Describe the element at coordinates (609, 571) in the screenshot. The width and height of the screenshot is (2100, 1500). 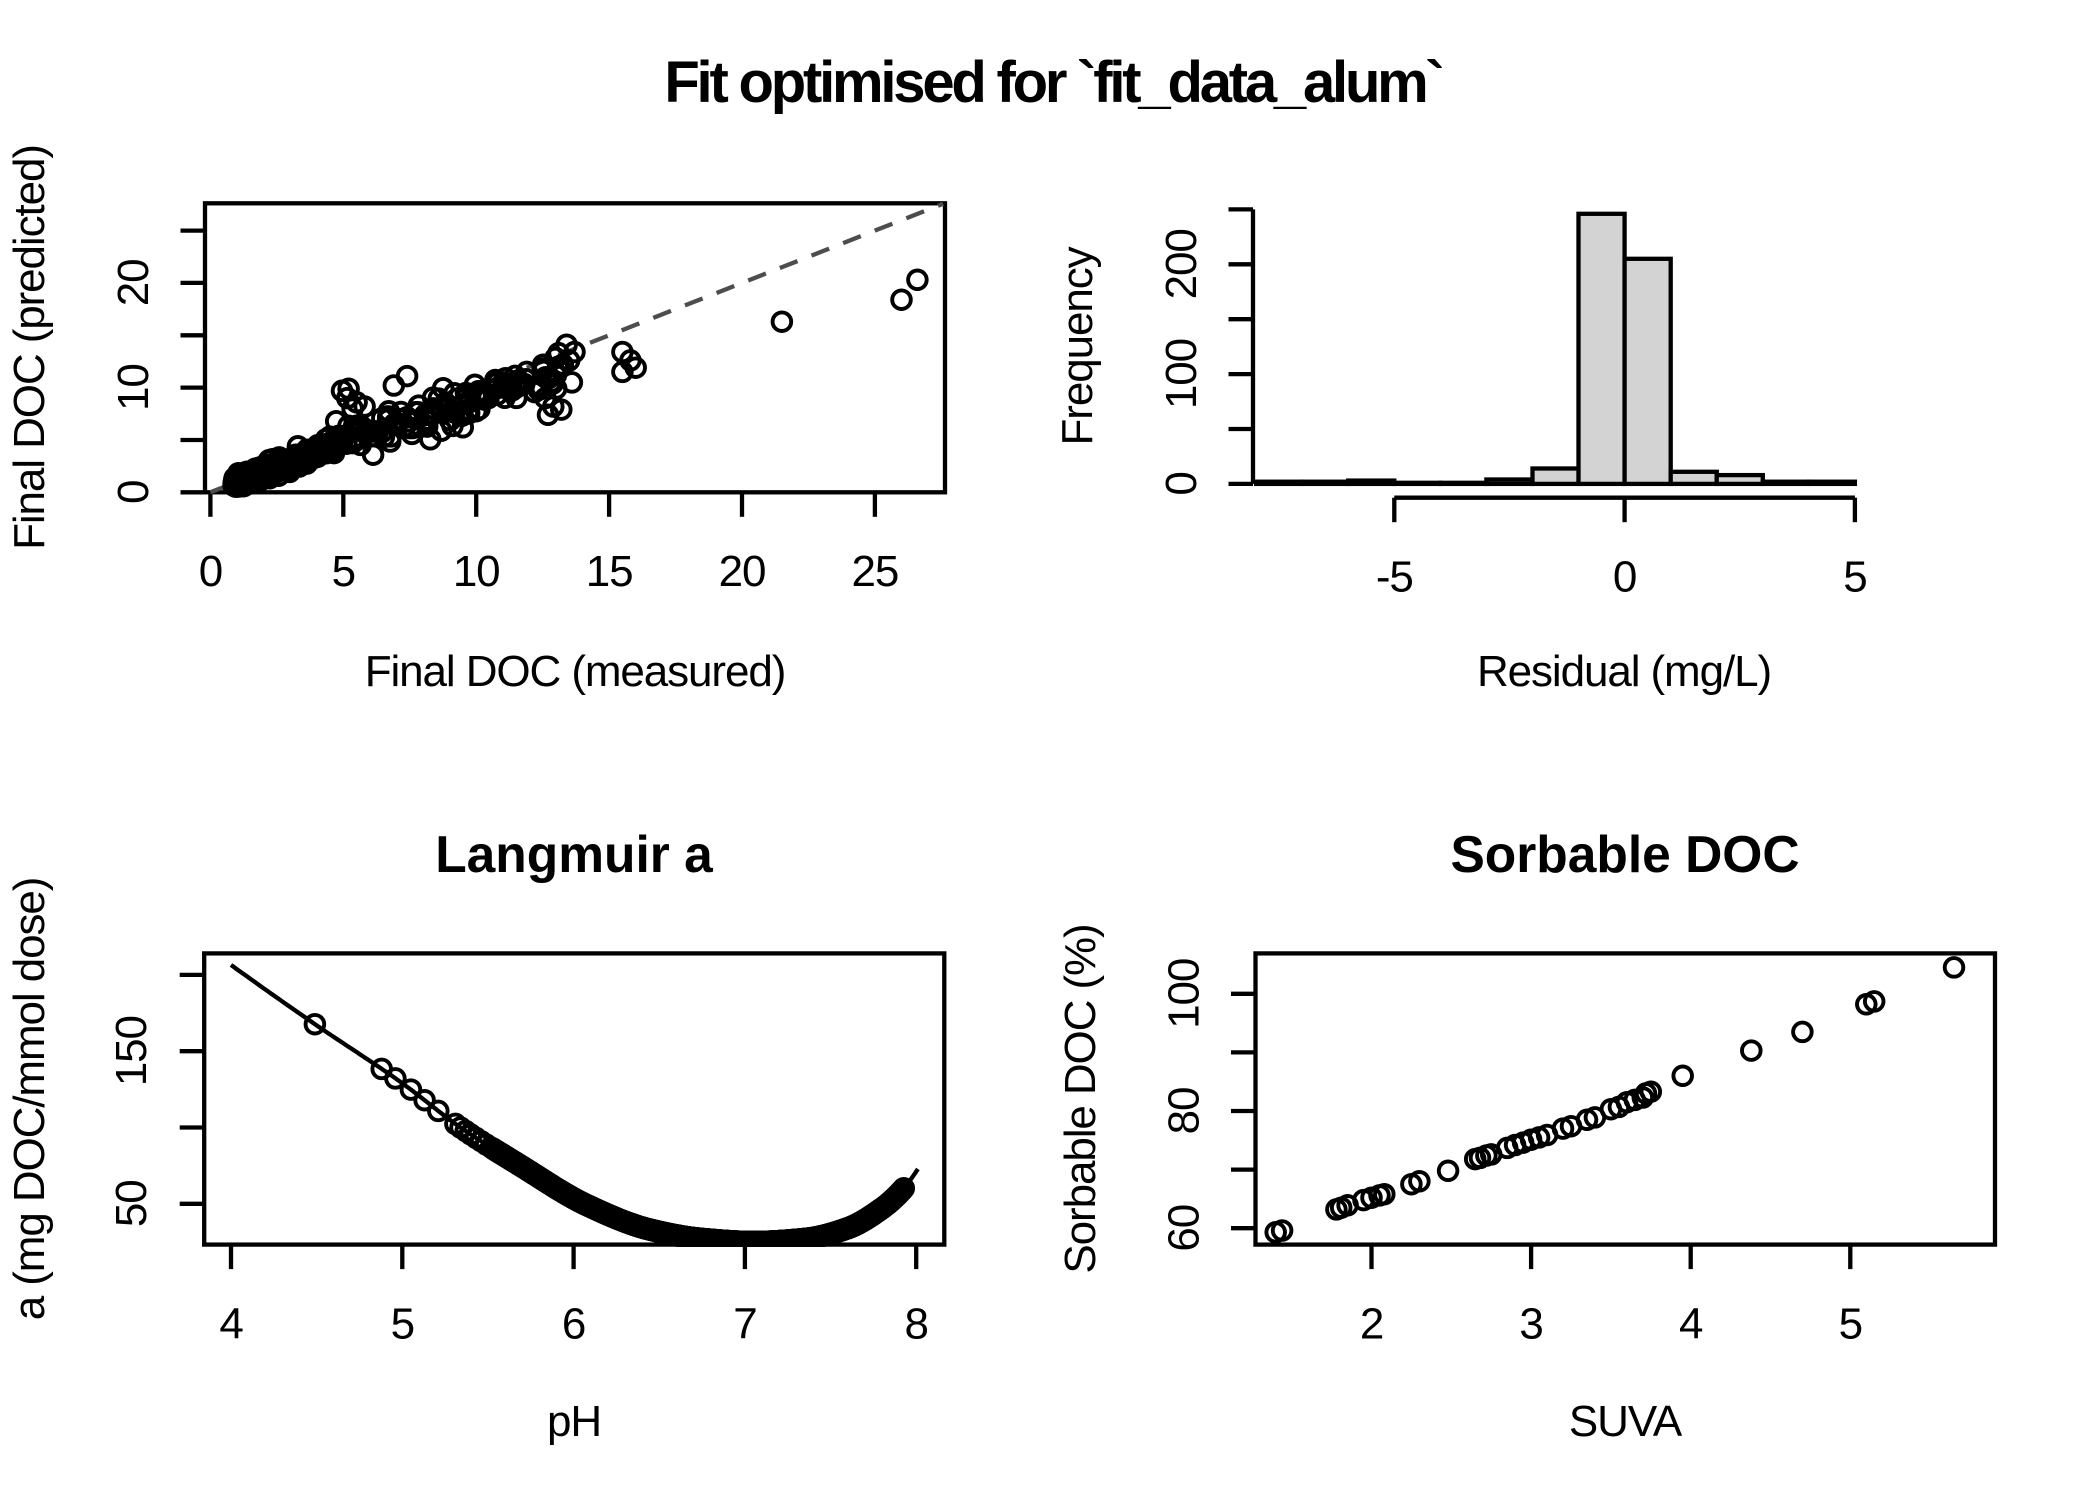
I see `svg-text: 15` at that location.